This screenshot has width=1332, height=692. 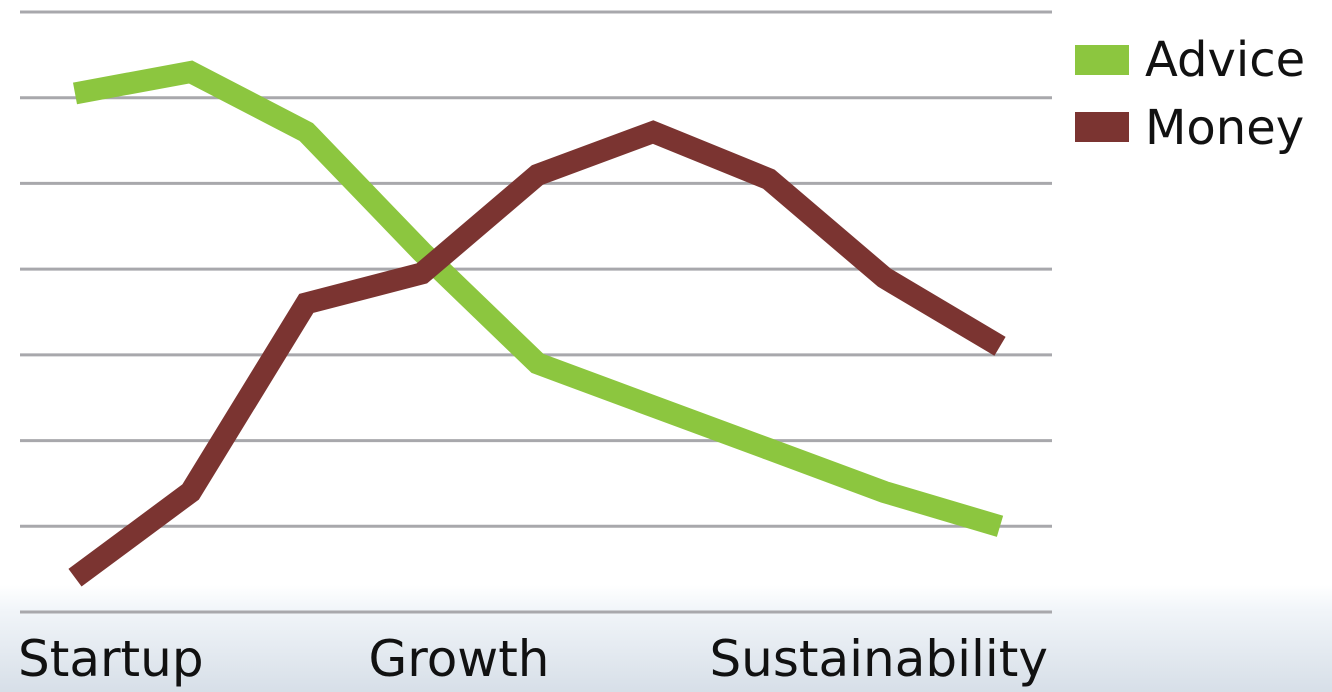 What do you see at coordinates (459, 659) in the screenshot?
I see `x-tick-label-growth: Growth` at bounding box center [459, 659].